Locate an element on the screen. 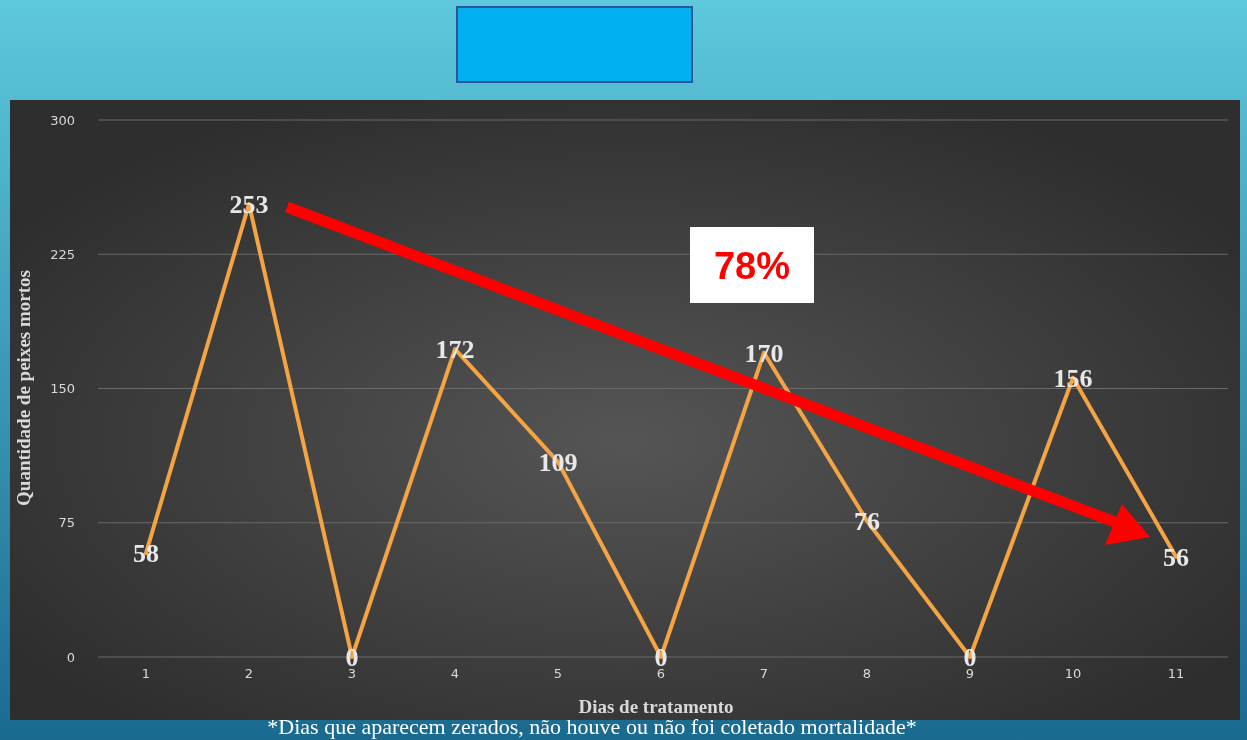  data-label: 56 is located at coordinates (1176, 557).